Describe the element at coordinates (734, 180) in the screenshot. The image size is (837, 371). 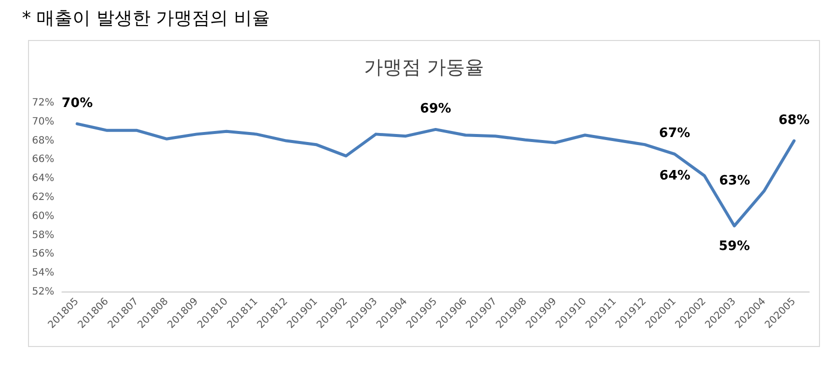
I see `data-label: 63%` at that location.